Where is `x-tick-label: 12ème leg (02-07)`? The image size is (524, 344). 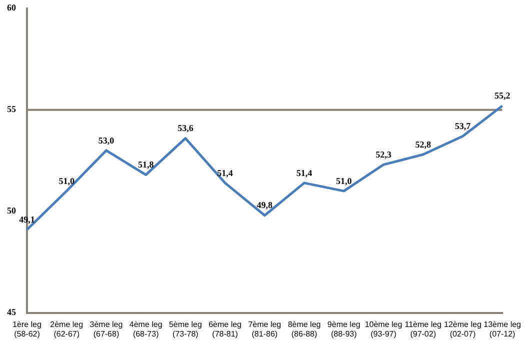
x-tick-label: 12ème leg (02-07) is located at coordinates (463, 329).